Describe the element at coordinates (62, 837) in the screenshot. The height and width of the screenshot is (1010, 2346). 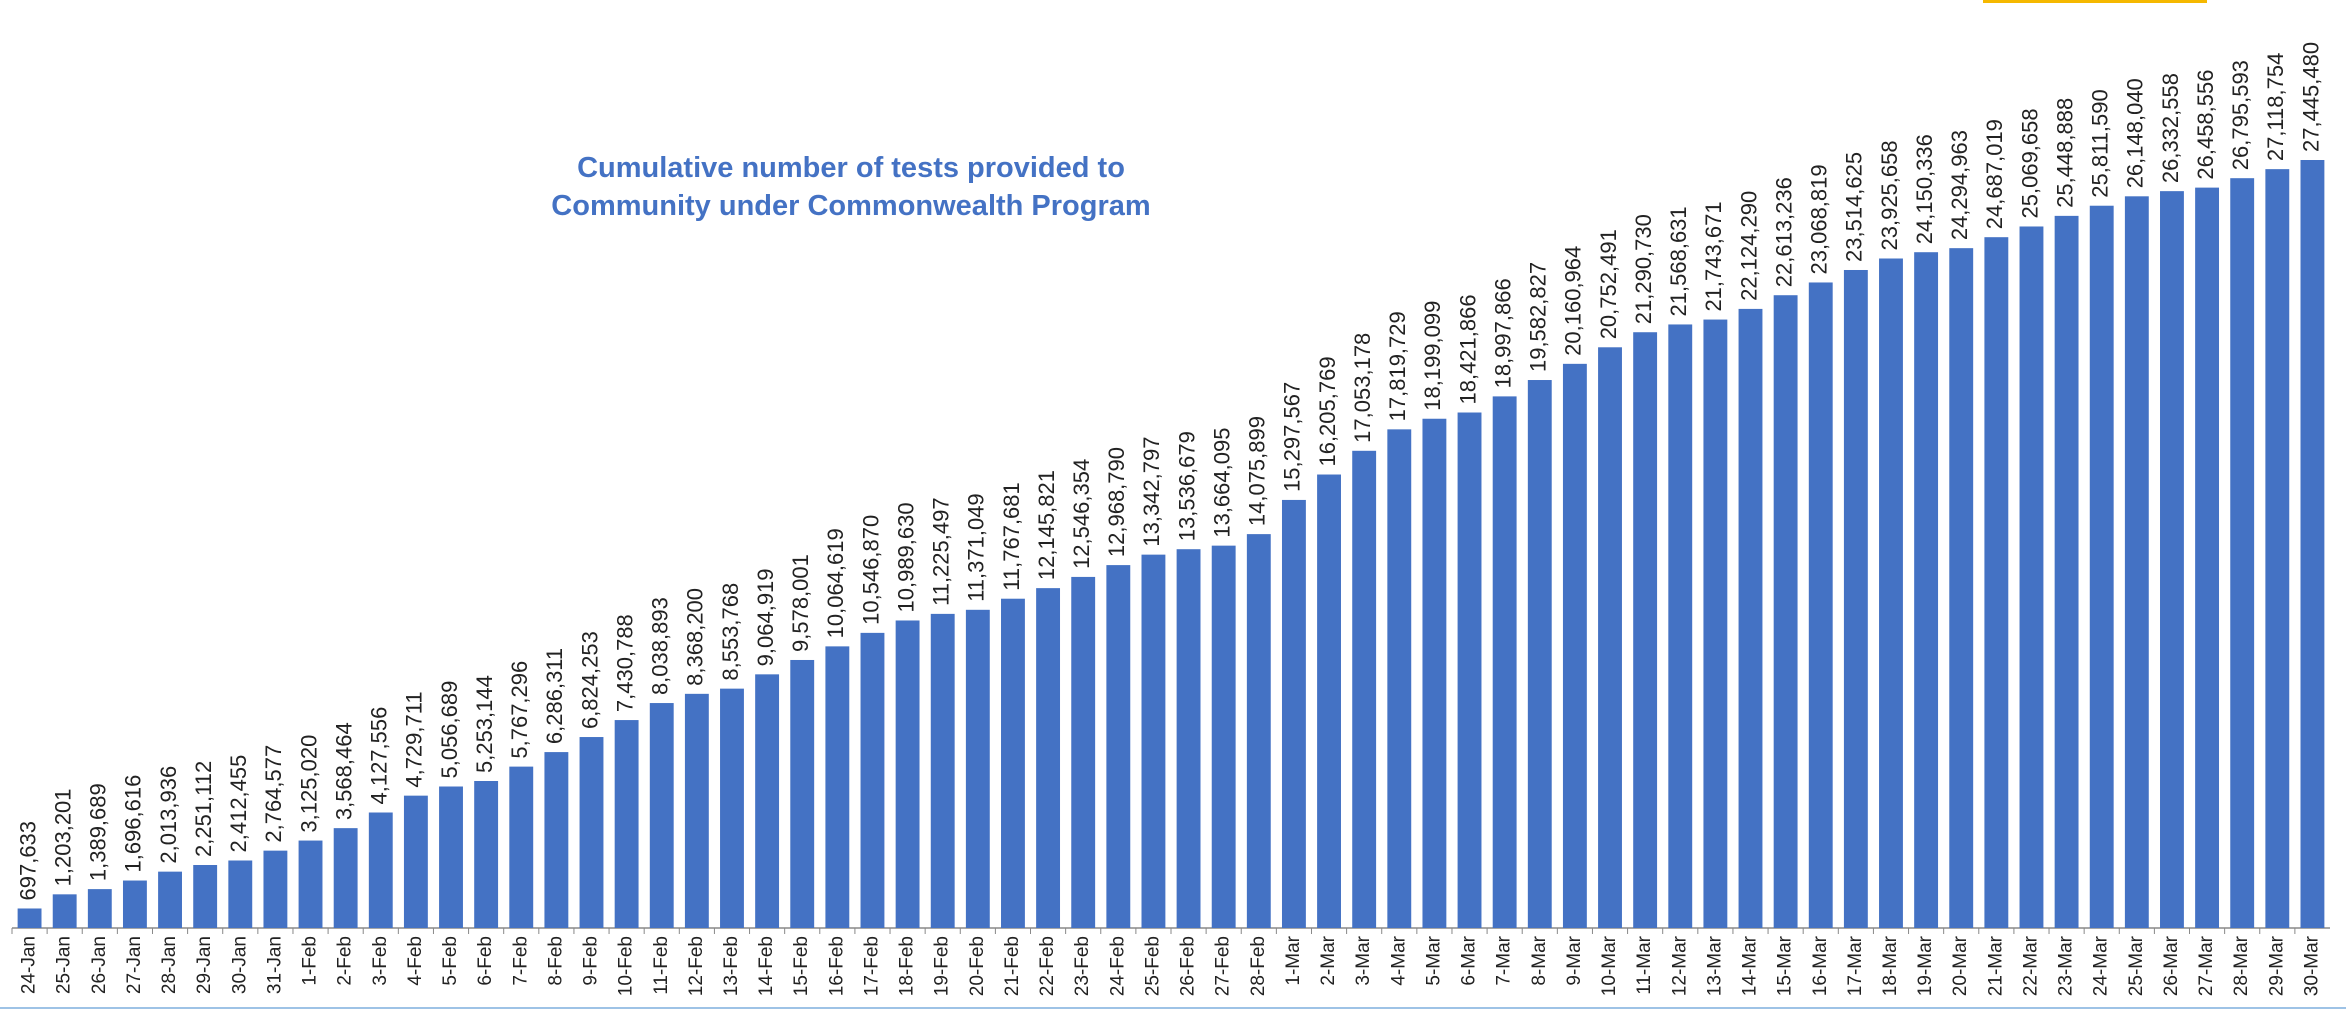
I see `data-label: 1,203,201` at that location.